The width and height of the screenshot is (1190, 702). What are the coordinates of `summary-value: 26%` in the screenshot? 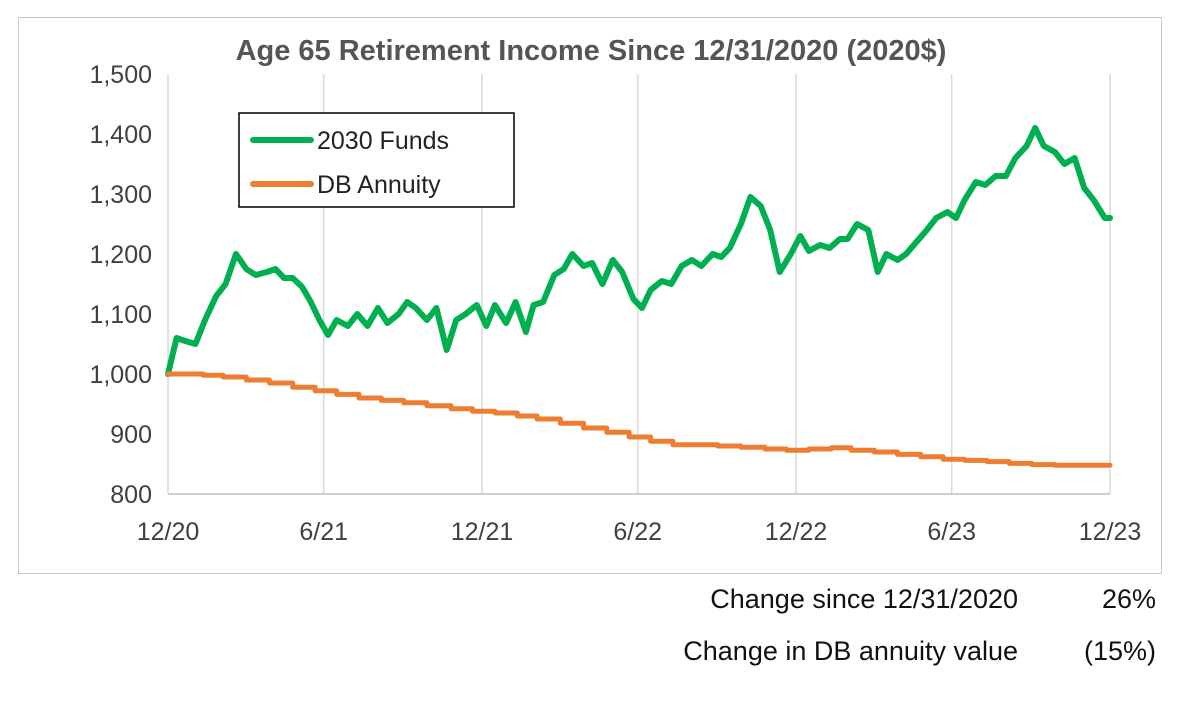 It's located at (1128, 599).